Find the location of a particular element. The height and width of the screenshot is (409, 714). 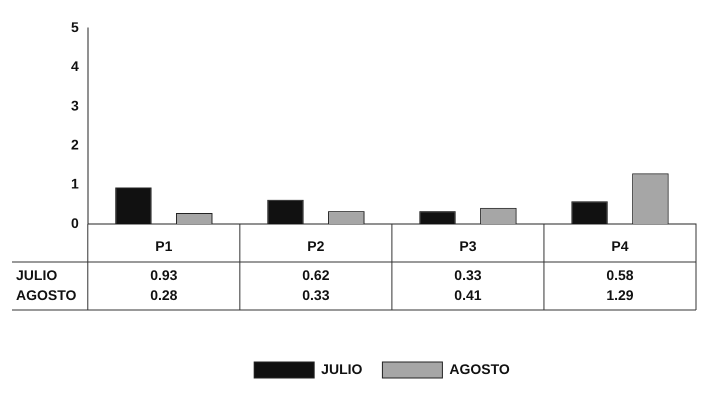

data-label: 0.62 is located at coordinates (316, 274).